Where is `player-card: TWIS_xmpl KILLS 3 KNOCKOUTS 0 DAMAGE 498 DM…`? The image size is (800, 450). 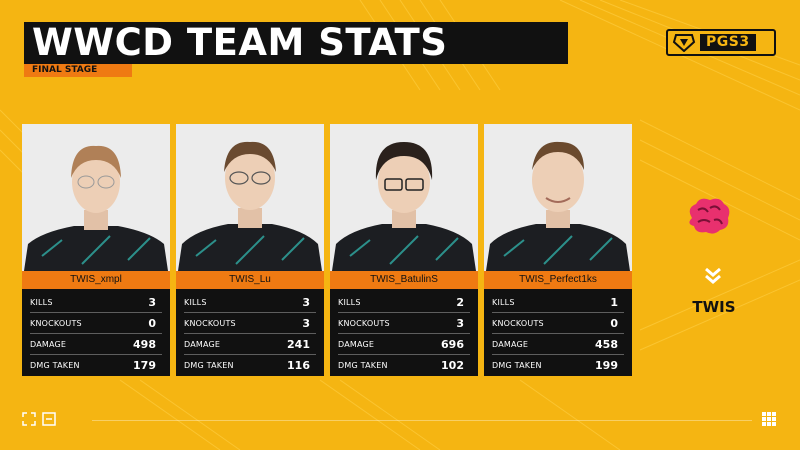
player-card: TWIS_xmpl KILLS 3 KNOCKOUTS 0 DAMAGE 498 DM… is located at coordinates (96, 250).